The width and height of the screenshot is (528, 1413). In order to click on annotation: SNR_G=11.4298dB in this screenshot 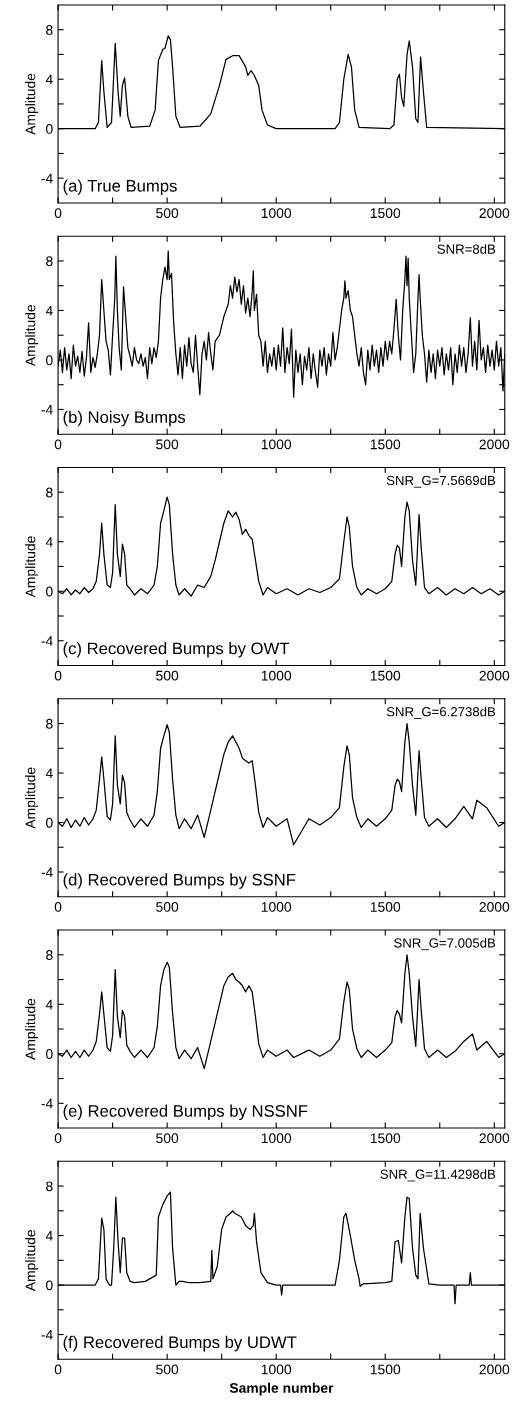, I will do `click(438, 1175)`.